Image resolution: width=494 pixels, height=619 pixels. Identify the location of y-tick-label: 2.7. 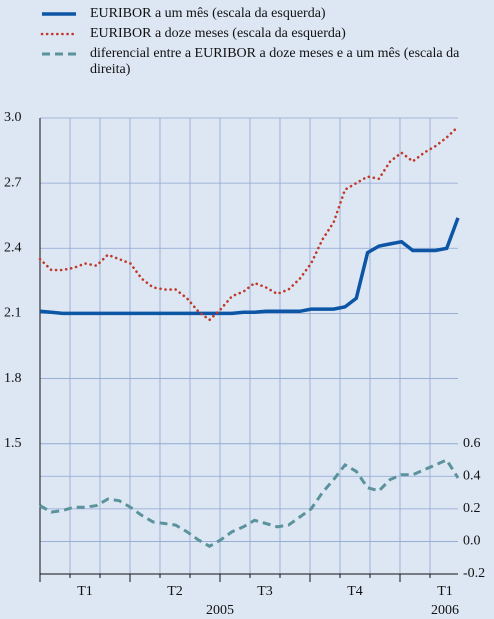
(13, 182).